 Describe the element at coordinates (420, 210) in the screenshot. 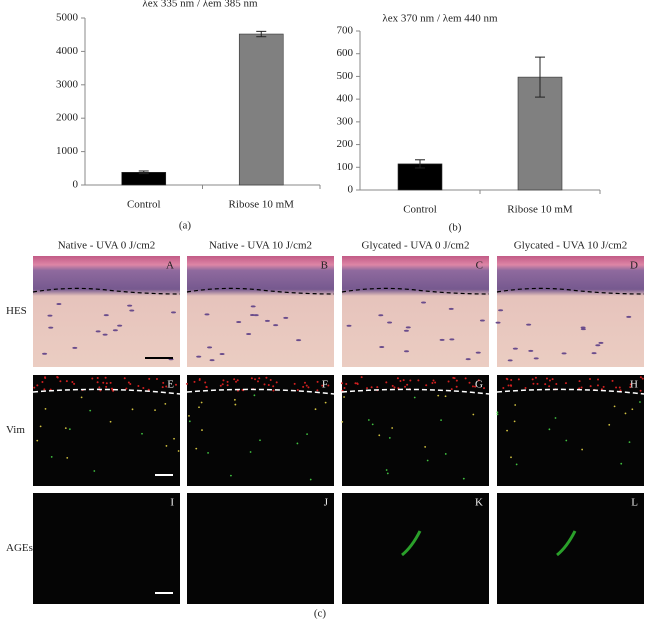

I see `x-tick-label: Control` at that location.